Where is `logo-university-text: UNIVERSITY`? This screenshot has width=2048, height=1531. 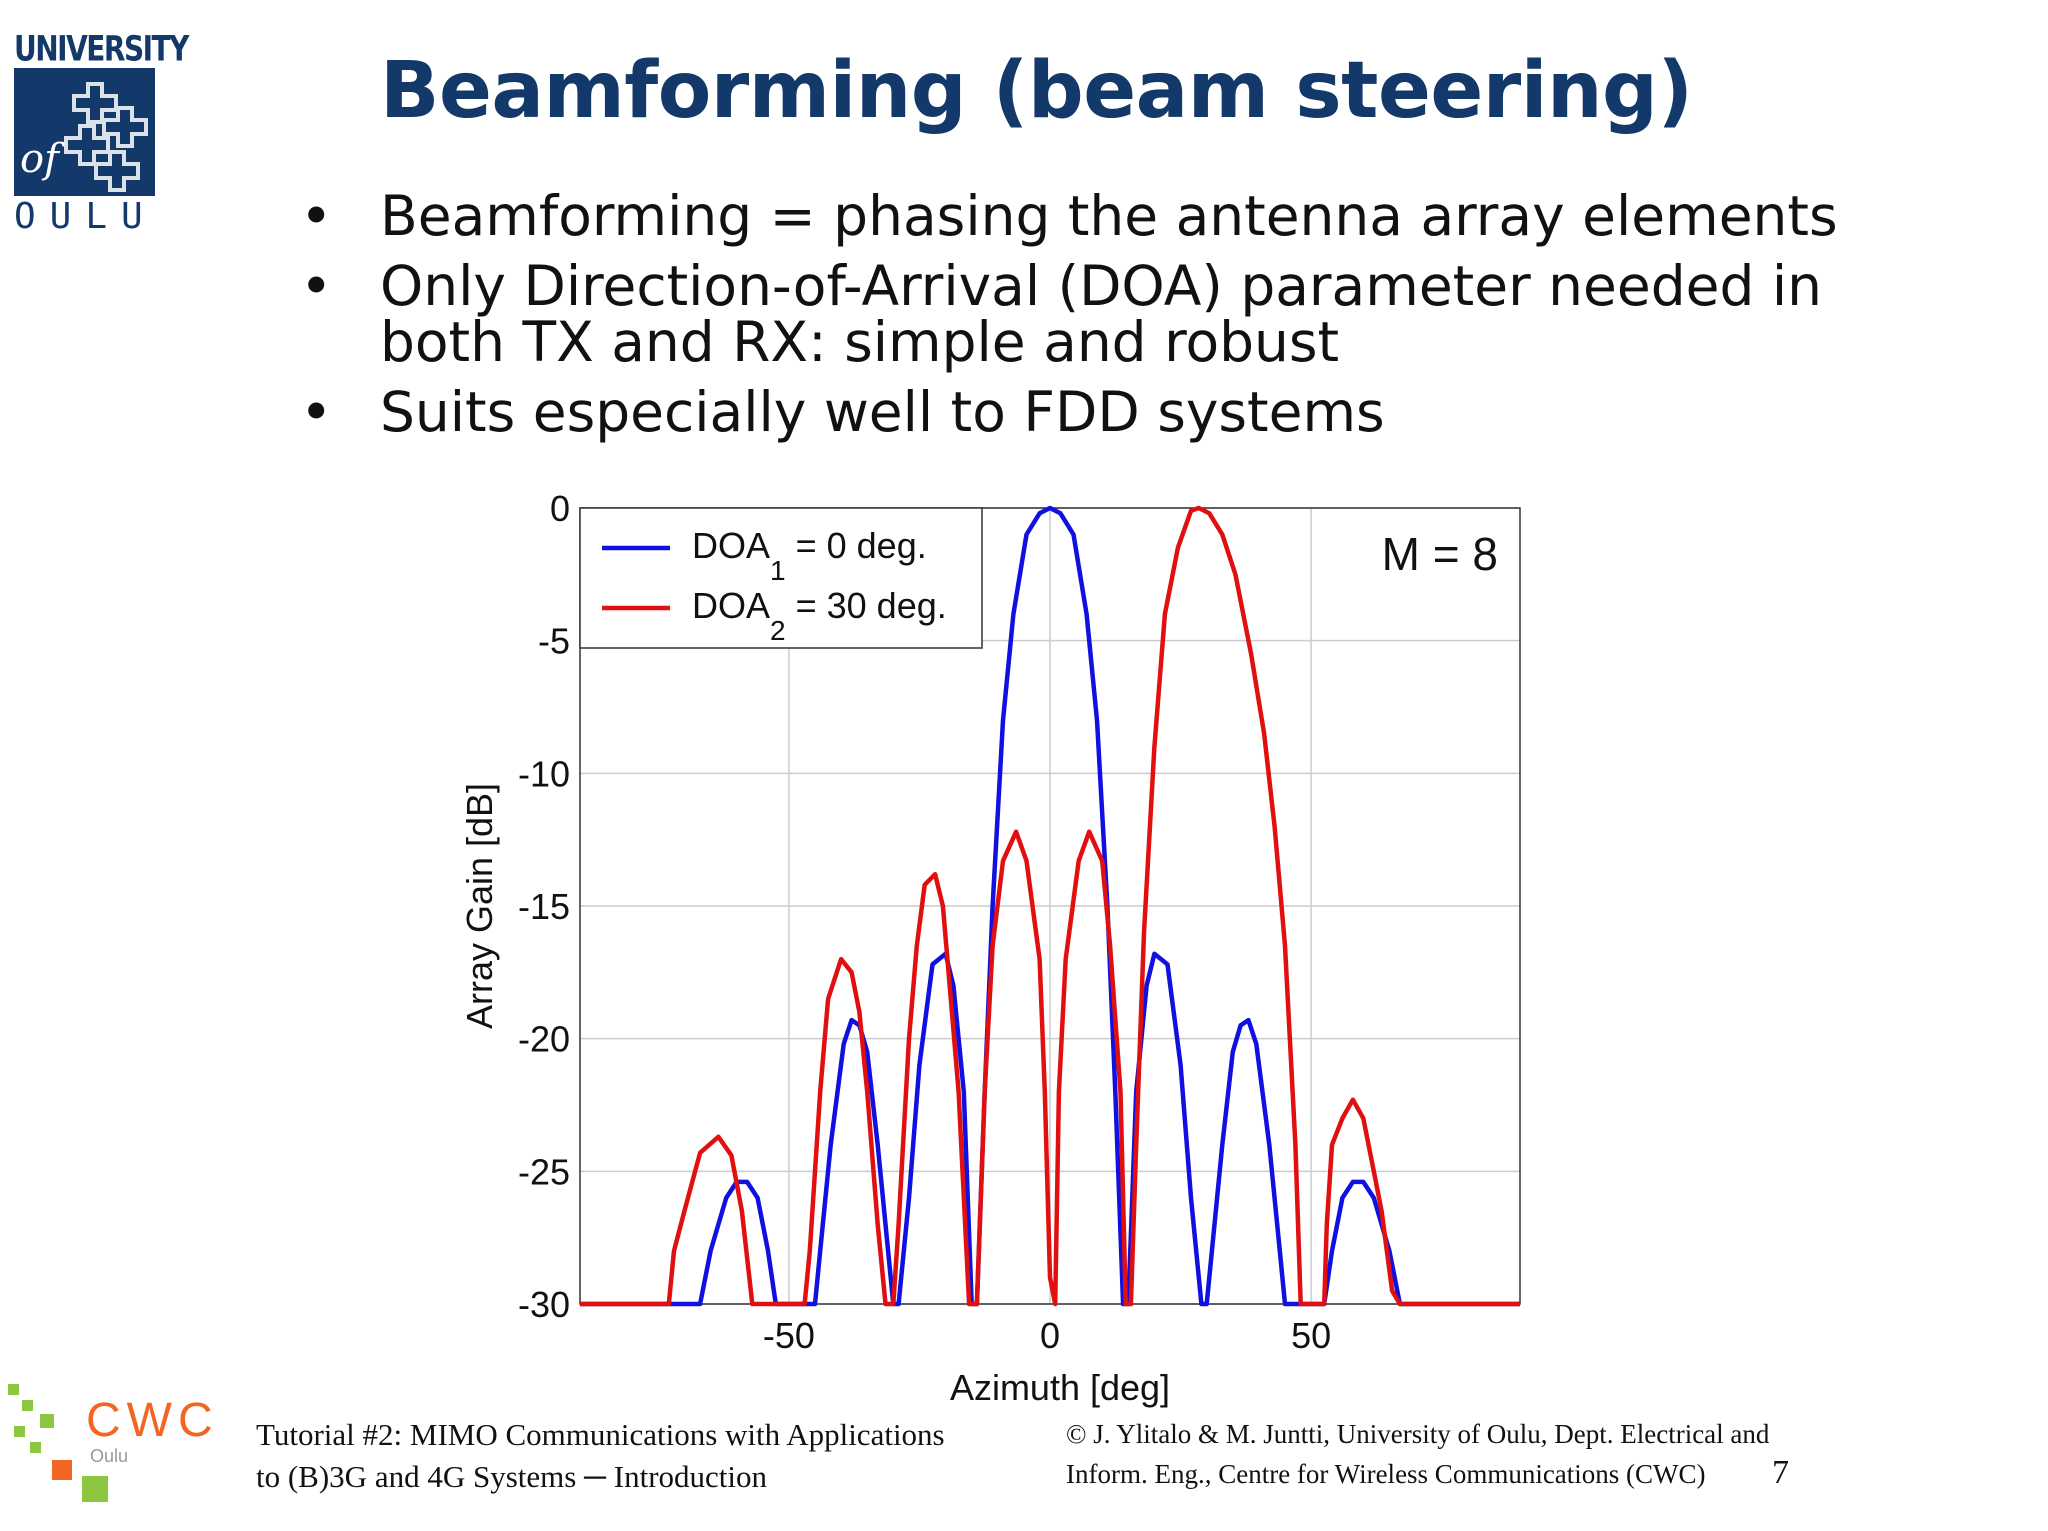 logo-university-text: UNIVERSITY is located at coordinates (101, 49).